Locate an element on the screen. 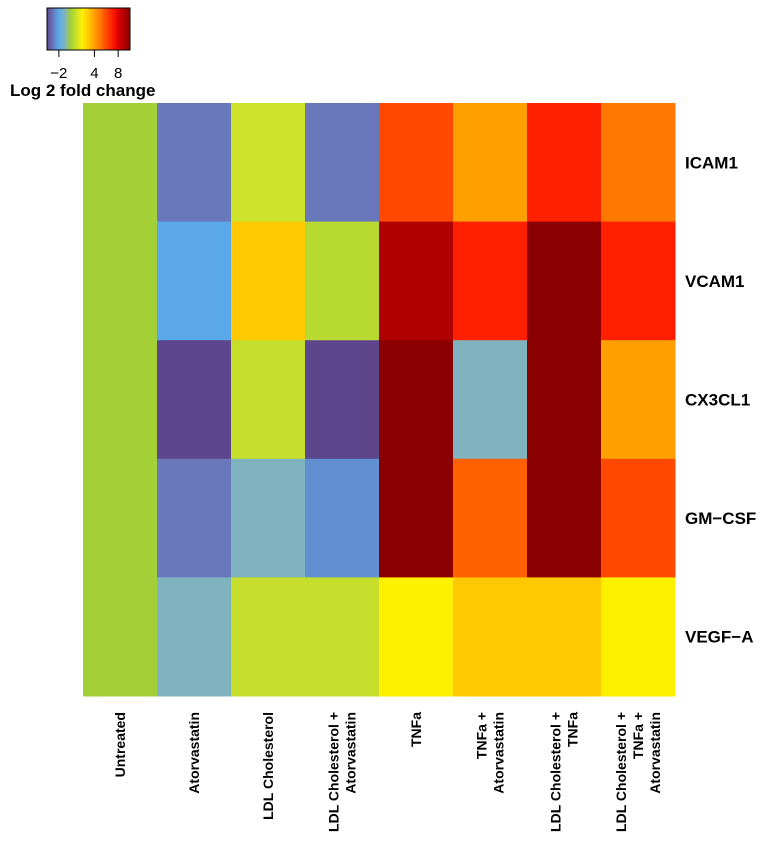 The image size is (772, 846). column-label: Atorvastatin is located at coordinates (194, 753).